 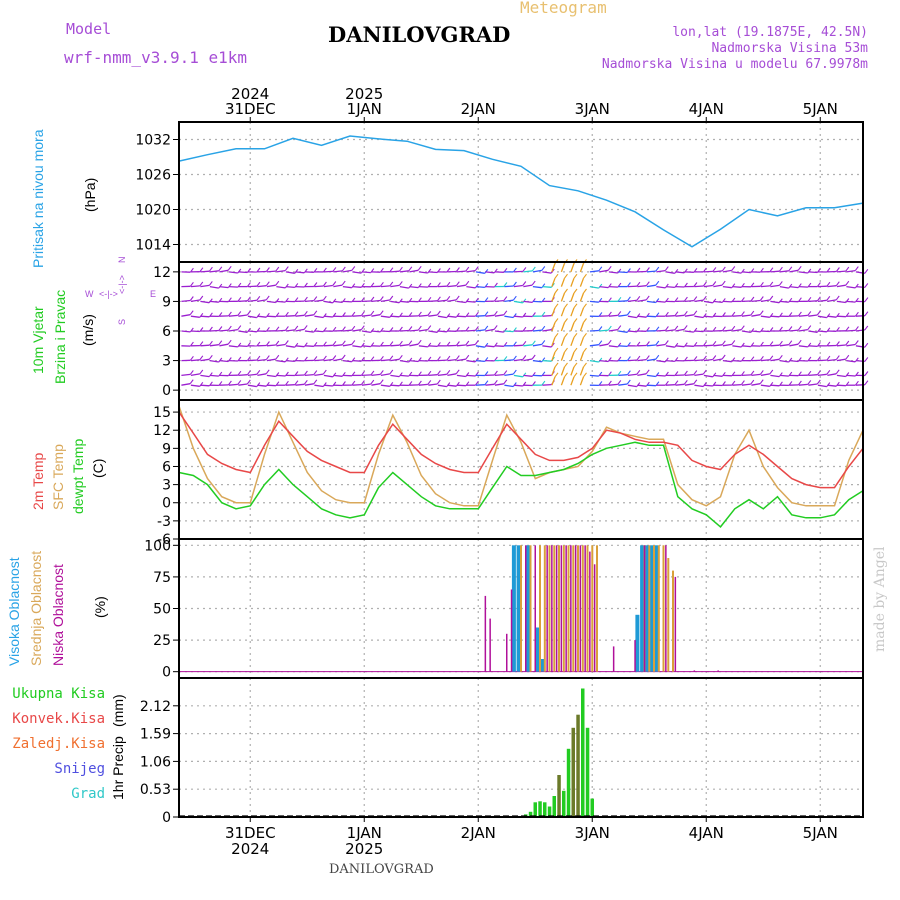 I want to click on legend-hail: Grad, so click(x=88, y=794).